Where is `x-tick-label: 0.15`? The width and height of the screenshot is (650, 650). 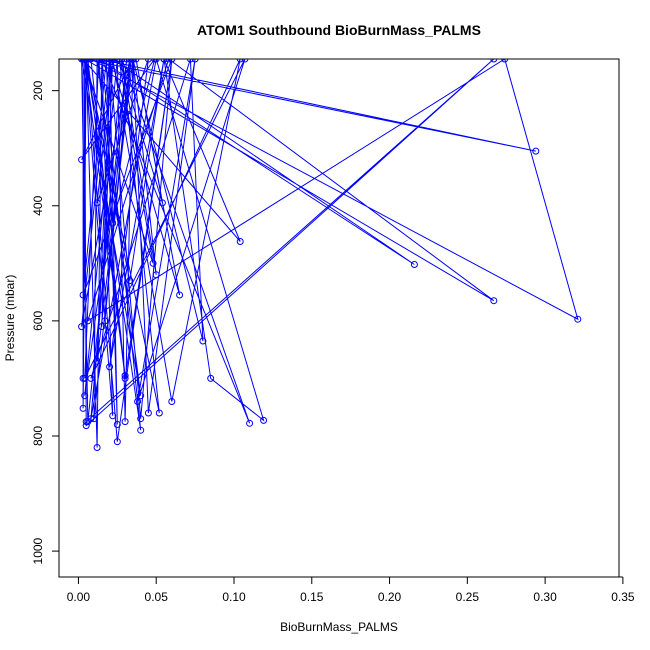
x-tick-label: 0.15 is located at coordinates (312, 597).